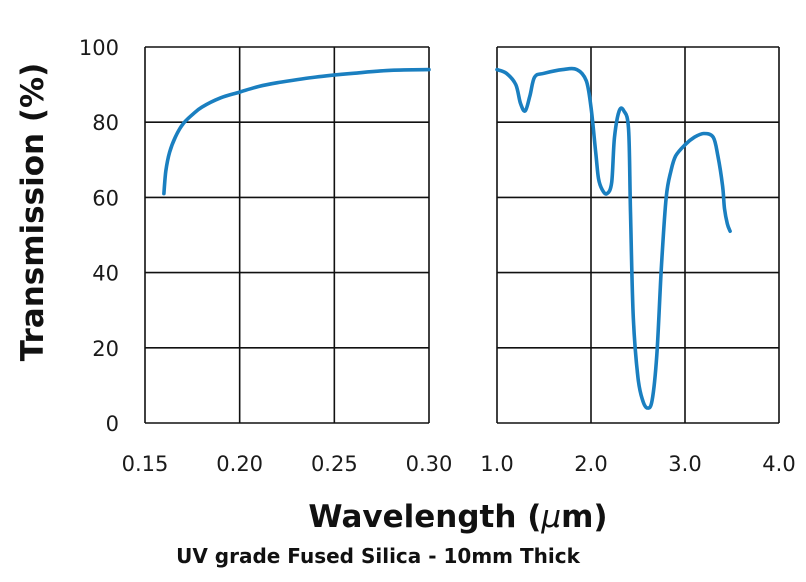 Image resolution: width=806 pixels, height=582 pixels. I want to click on panel-2-x-tick-label: 2.0, so click(590, 464).